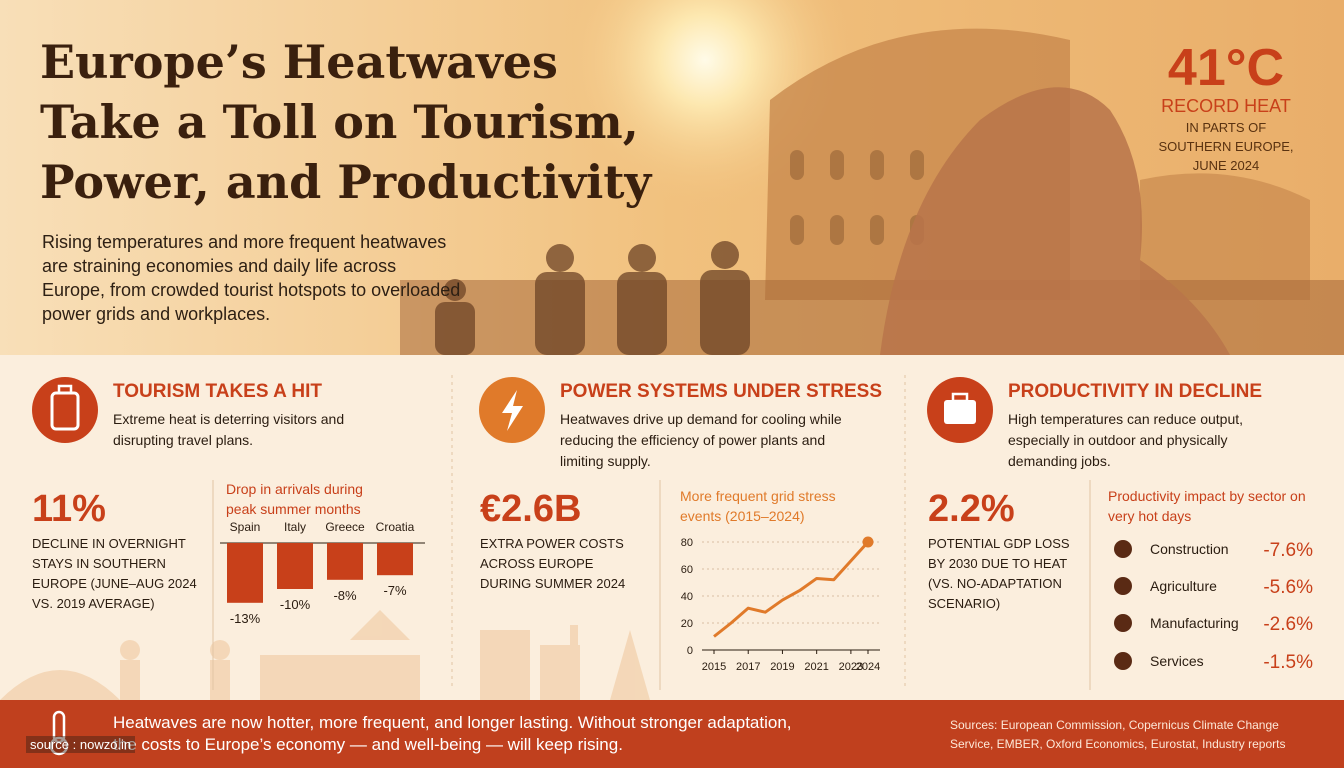  I want to click on y-tick-label: 20, so click(687, 624).